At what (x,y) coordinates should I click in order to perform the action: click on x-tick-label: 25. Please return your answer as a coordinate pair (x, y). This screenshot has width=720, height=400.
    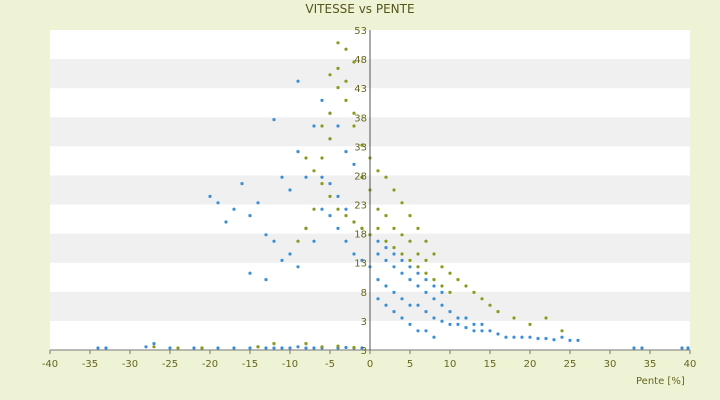
    Looking at the image, I should click on (570, 364).